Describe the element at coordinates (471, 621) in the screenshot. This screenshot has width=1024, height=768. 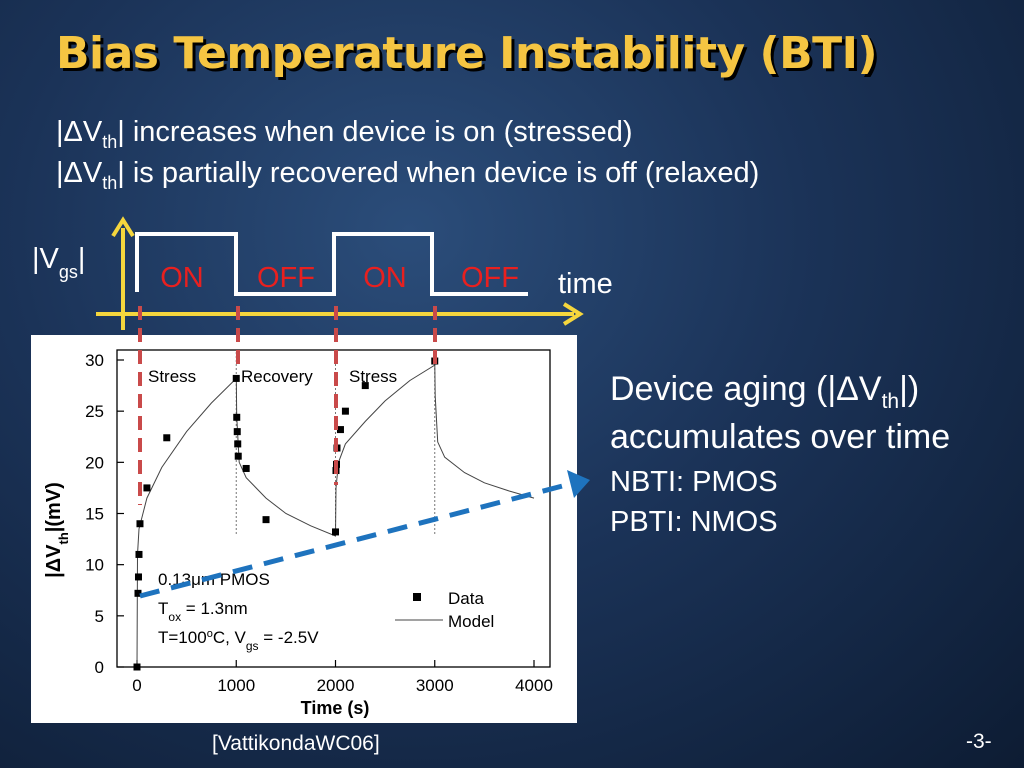
I see `legend-model-label: Model` at that location.